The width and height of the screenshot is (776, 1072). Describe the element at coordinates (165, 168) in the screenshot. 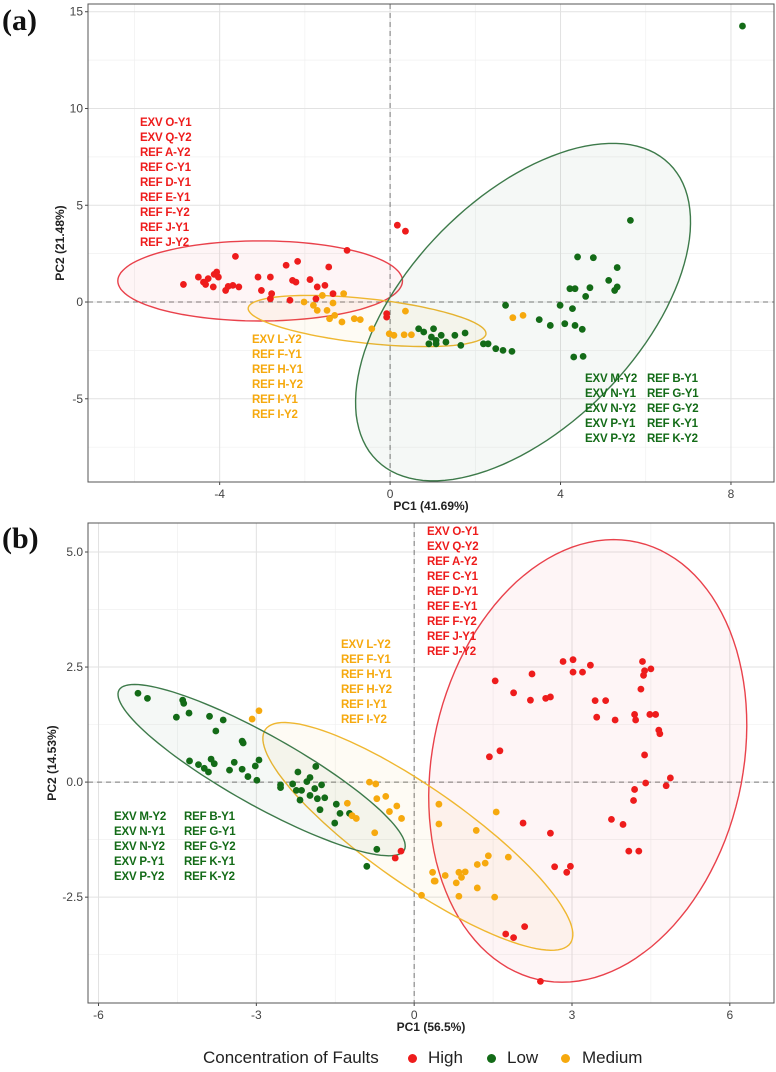

I see `sample-label: REF C-Y1` at that location.